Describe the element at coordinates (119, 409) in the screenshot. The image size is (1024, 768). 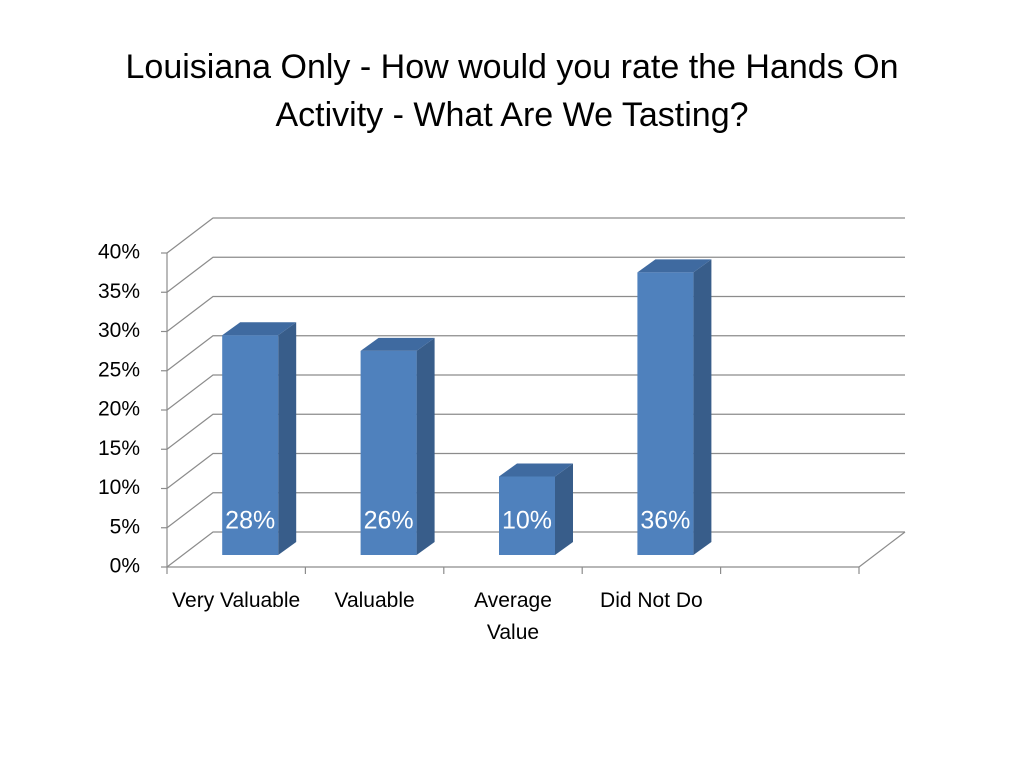
I see `y-tick-label: 20%` at that location.